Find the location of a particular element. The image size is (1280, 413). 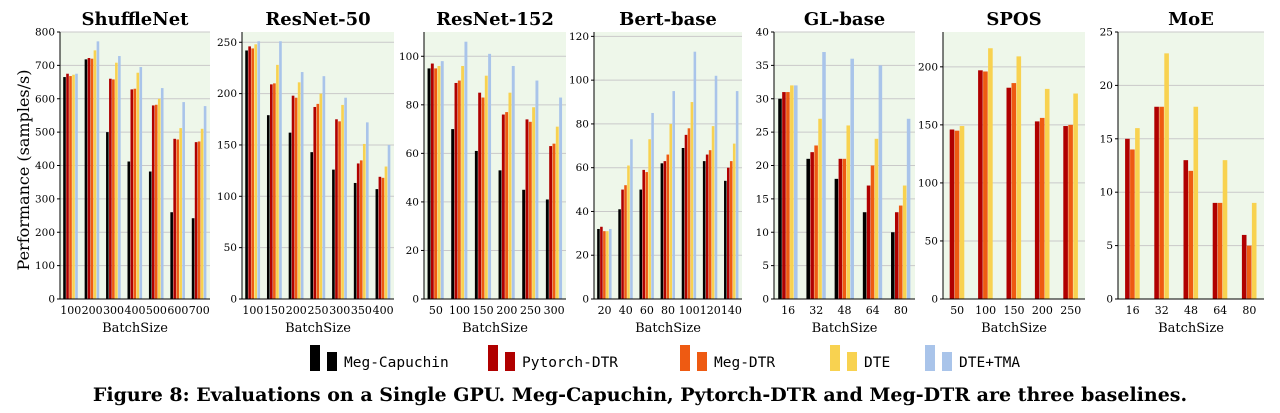

legend-item-meg-capuchin: Meg-Capuchin is located at coordinates (379, 358).